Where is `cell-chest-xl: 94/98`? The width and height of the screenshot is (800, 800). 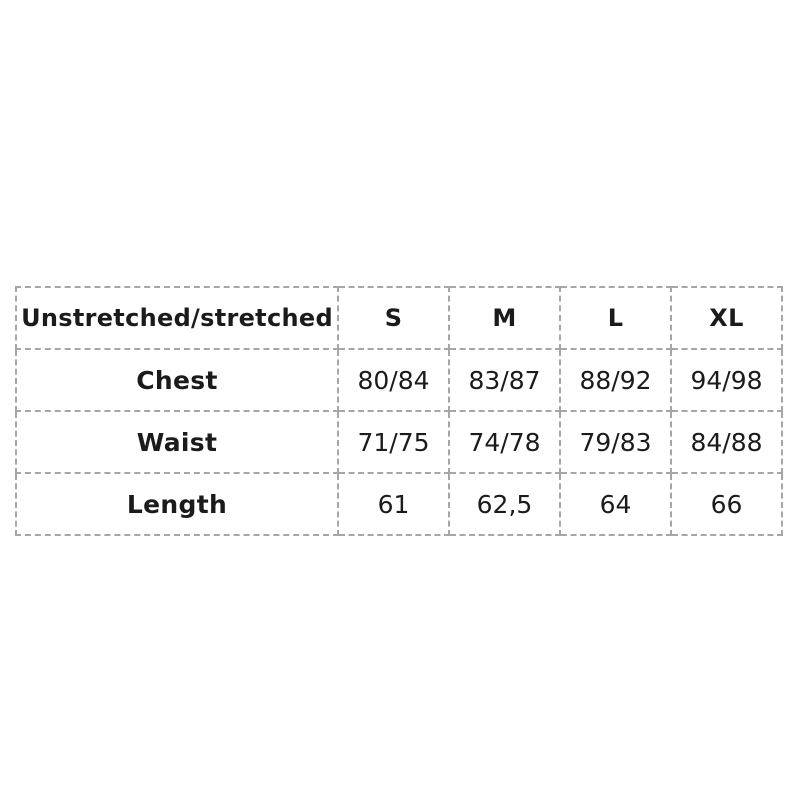
cell-chest-xl: 94/98 is located at coordinates (726, 380).